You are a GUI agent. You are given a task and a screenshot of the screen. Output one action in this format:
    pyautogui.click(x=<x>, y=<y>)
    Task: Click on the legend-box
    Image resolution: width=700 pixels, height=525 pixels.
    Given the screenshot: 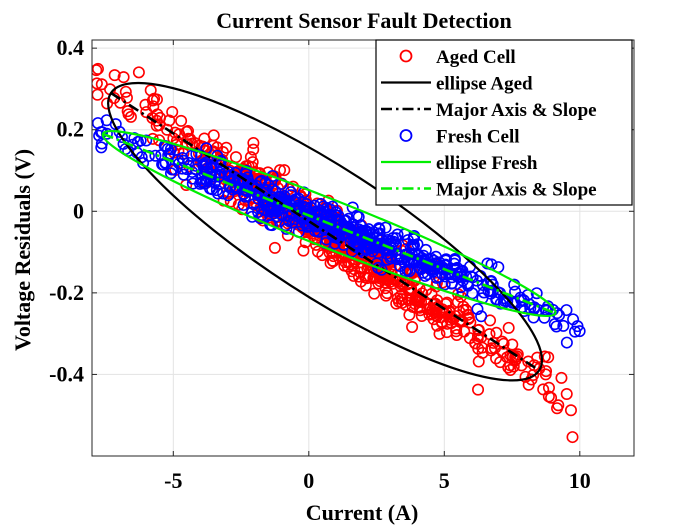 What is the action you would take?
    pyautogui.click(x=504, y=122)
    